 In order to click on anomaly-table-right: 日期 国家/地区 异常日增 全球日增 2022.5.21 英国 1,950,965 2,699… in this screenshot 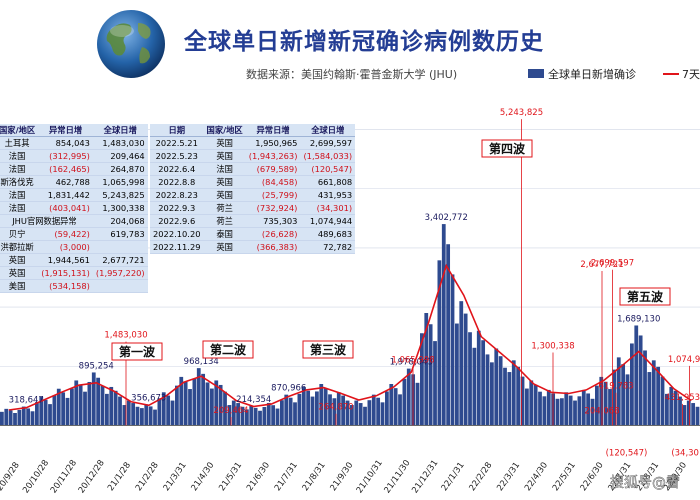, I will do `click(253, 189)`.